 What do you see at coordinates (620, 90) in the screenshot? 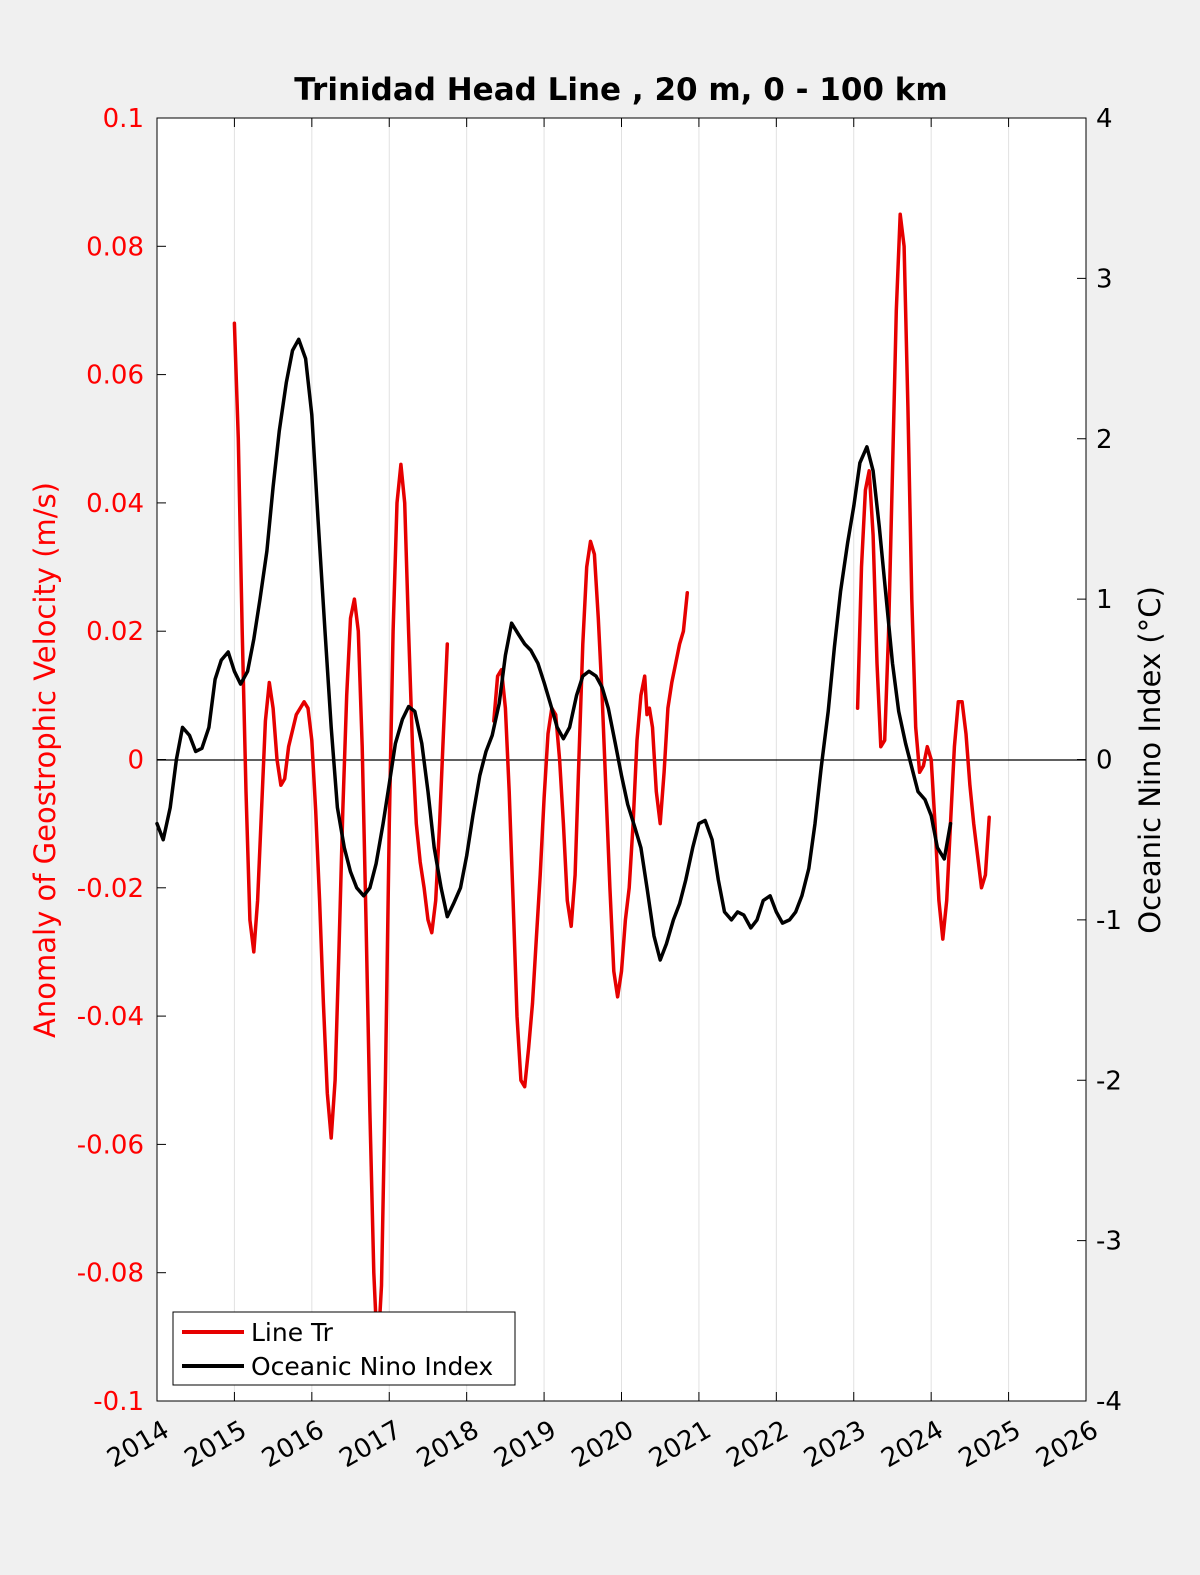
I see `chart-title: Trinidad Head Line , 20 m, 0 - 100 km` at bounding box center [620, 90].